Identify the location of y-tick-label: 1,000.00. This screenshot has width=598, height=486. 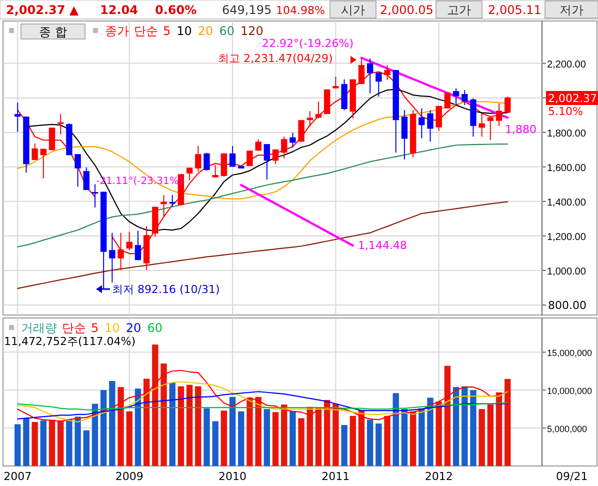
(566, 272).